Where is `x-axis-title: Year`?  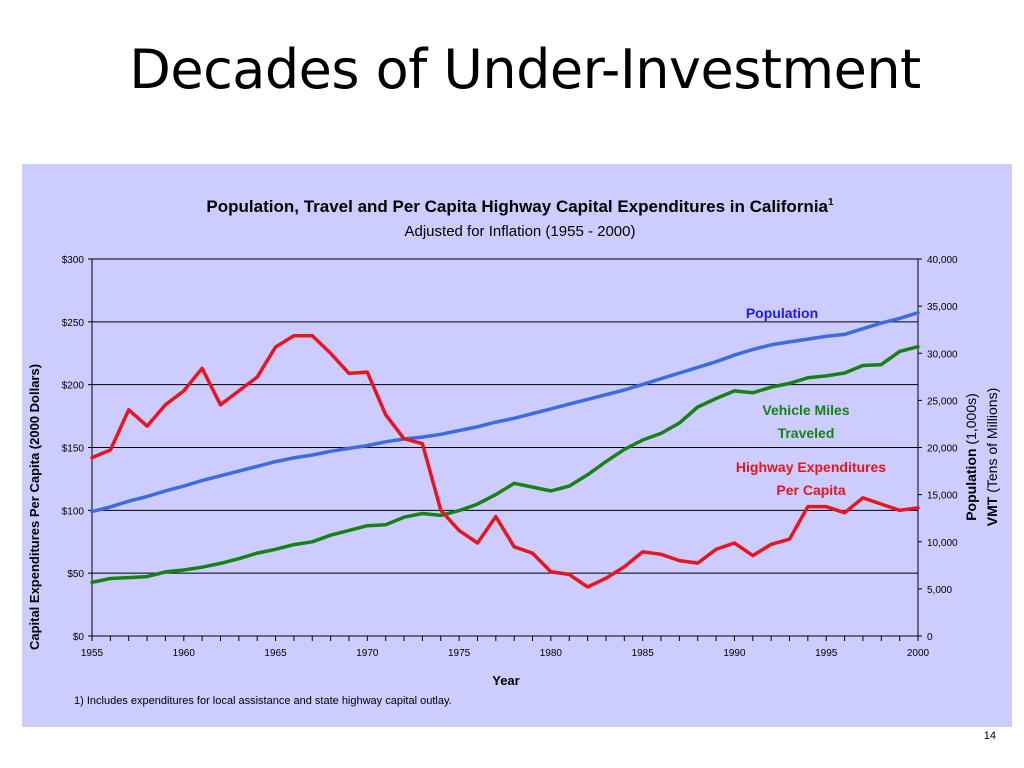
x-axis-title: Year is located at coordinates (505, 680).